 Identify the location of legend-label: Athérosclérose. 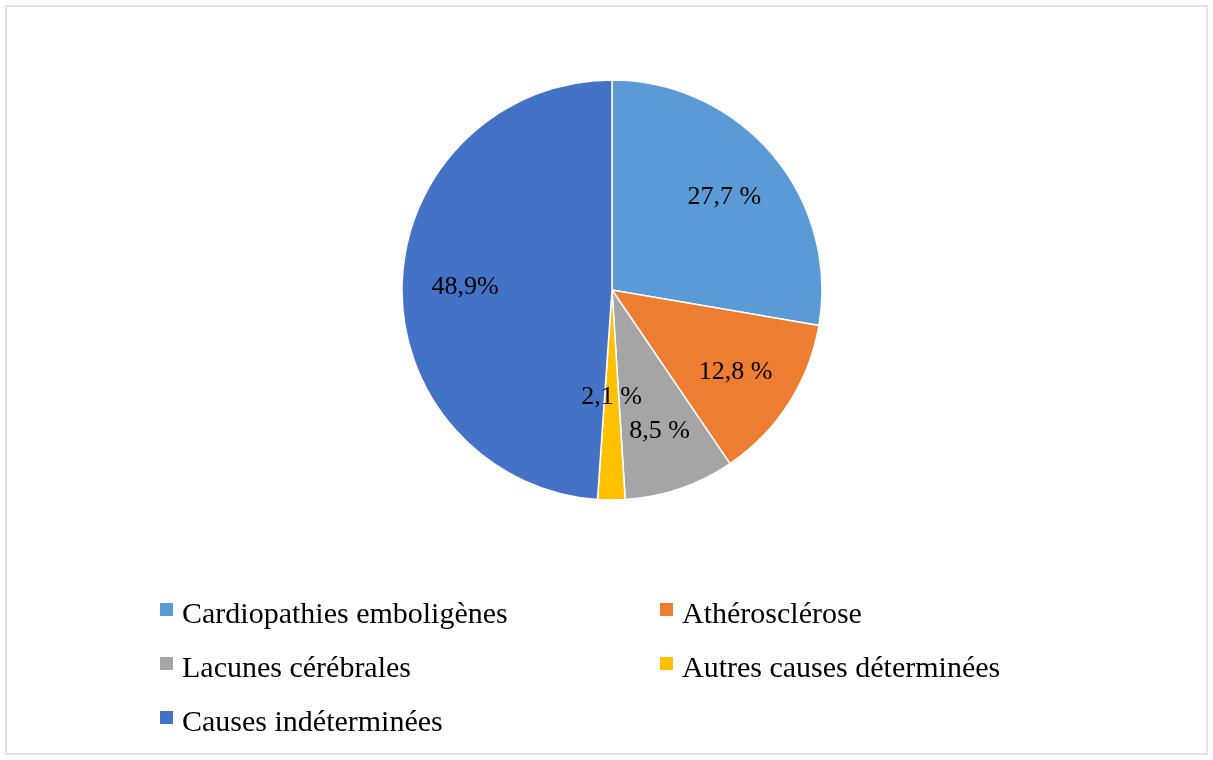
(772, 612).